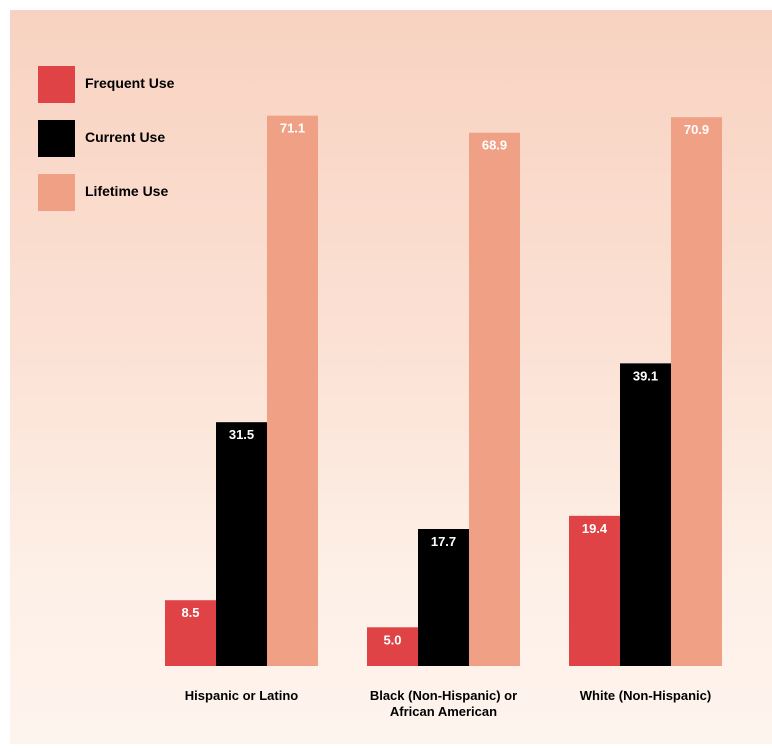  I want to click on value-label-lifetime-use-black-non-hispanic-or-african-american: 68.9, so click(494, 145).